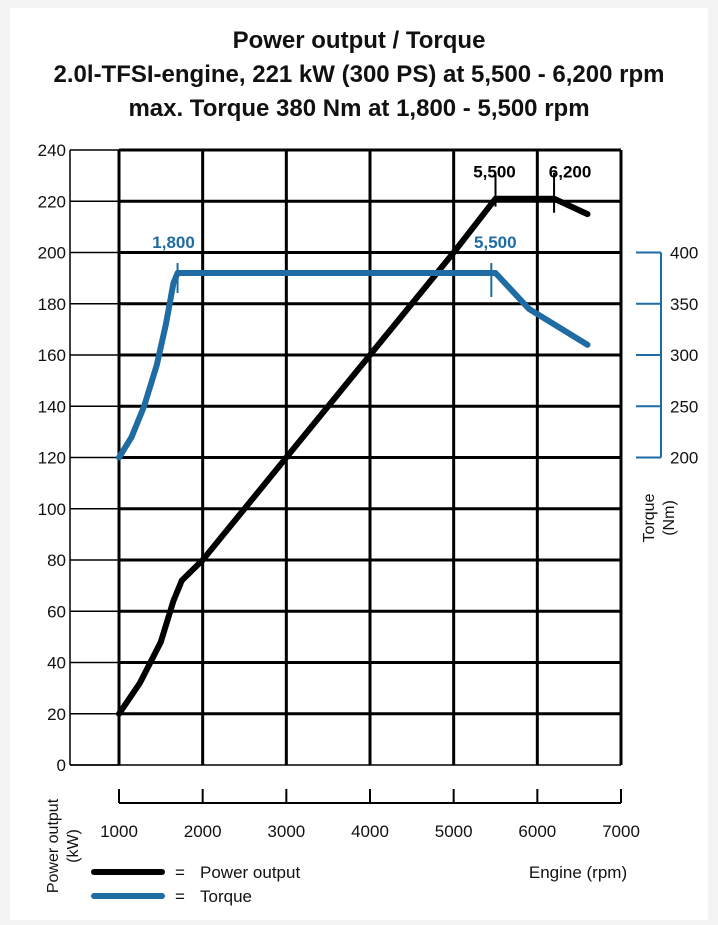  What do you see at coordinates (52, 150) in the screenshot?
I see `y-tick-label-left: 240` at bounding box center [52, 150].